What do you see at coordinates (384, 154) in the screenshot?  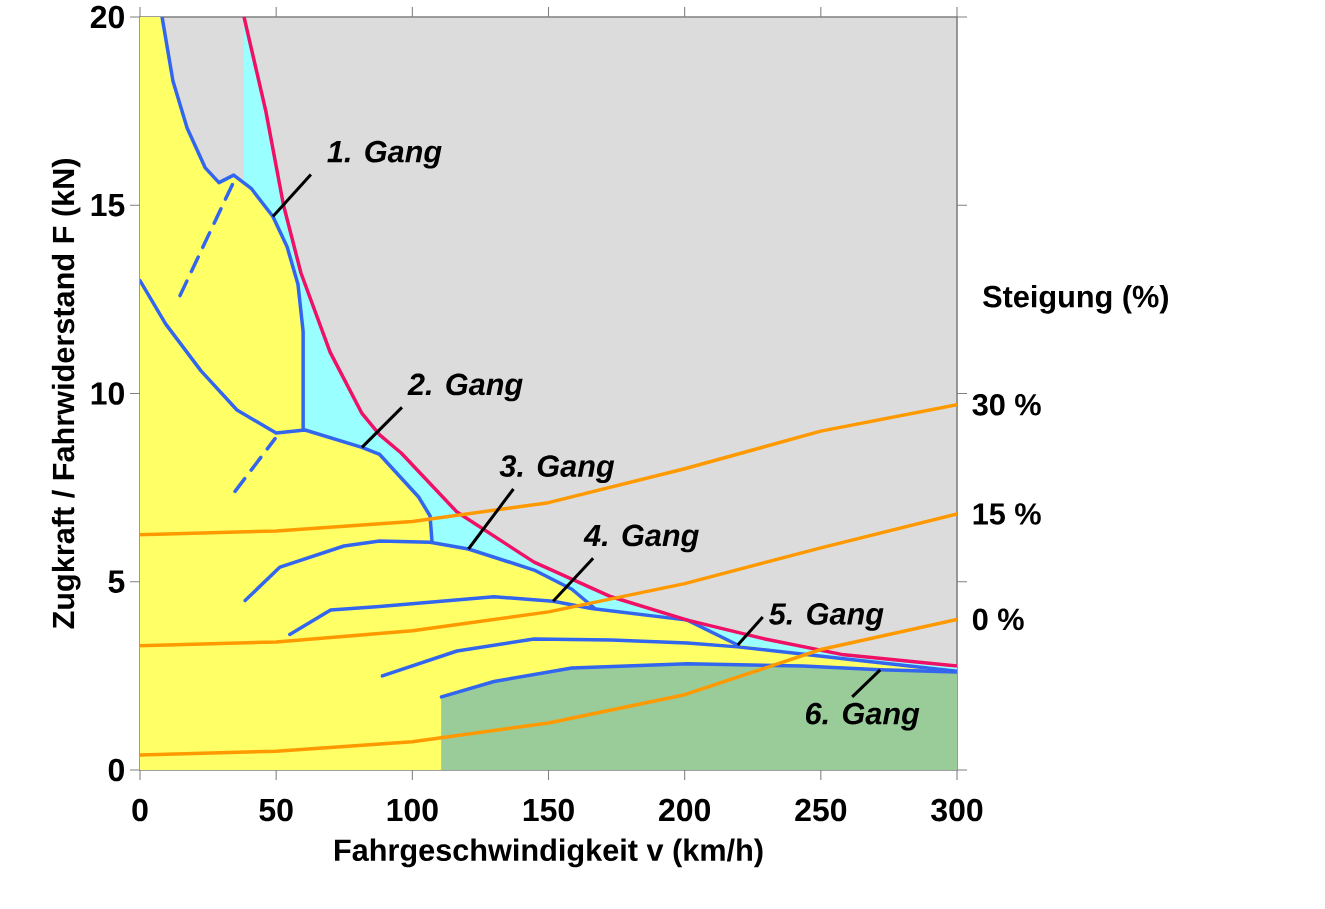 I see `annotation: 1. Gang` at bounding box center [384, 154].